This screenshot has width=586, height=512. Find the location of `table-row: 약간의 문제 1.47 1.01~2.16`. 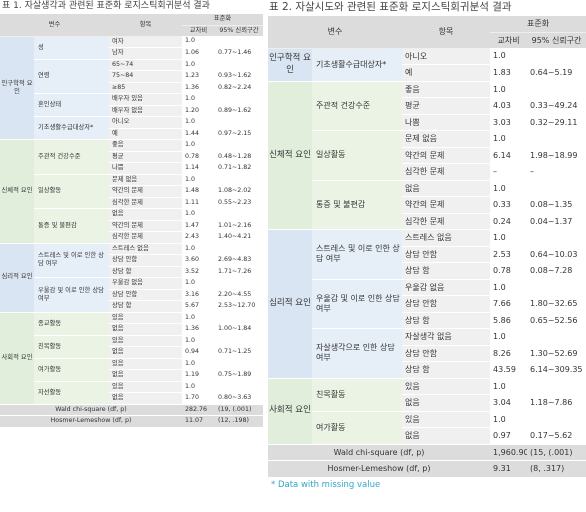

table-row: 약간의 문제 1.47 1.01~2.16 is located at coordinates (132, 226).